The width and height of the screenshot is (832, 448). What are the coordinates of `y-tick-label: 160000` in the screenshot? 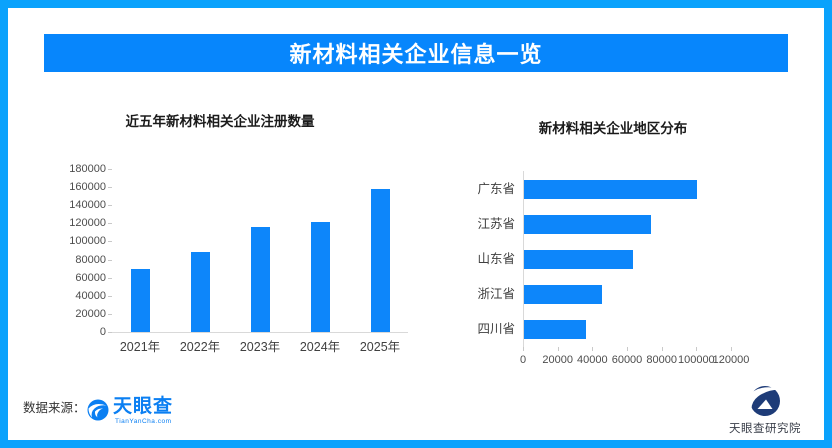 It's located at (87, 187).